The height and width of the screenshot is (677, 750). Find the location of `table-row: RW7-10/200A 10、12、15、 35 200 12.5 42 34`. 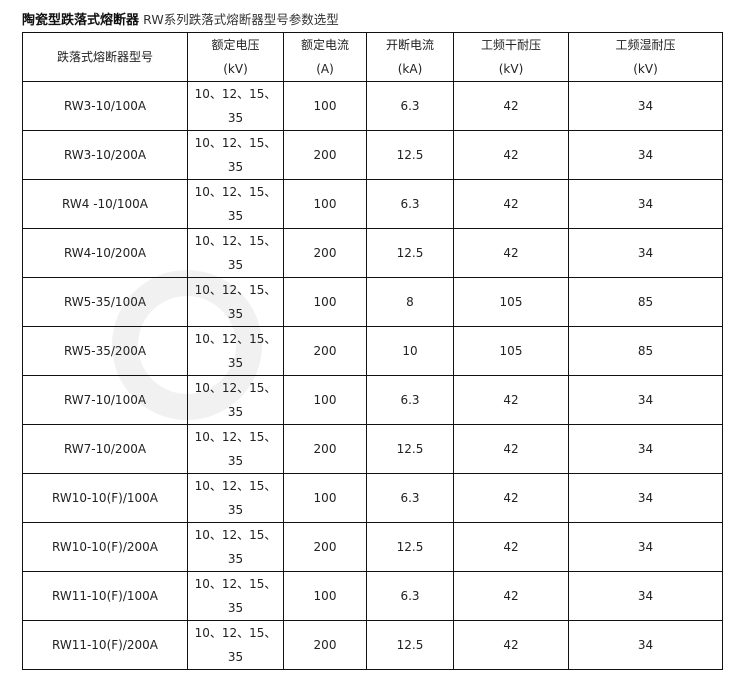

table-row: RW7-10/200A 10、12、15、 35 200 12.5 42 34 is located at coordinates (372, 449).